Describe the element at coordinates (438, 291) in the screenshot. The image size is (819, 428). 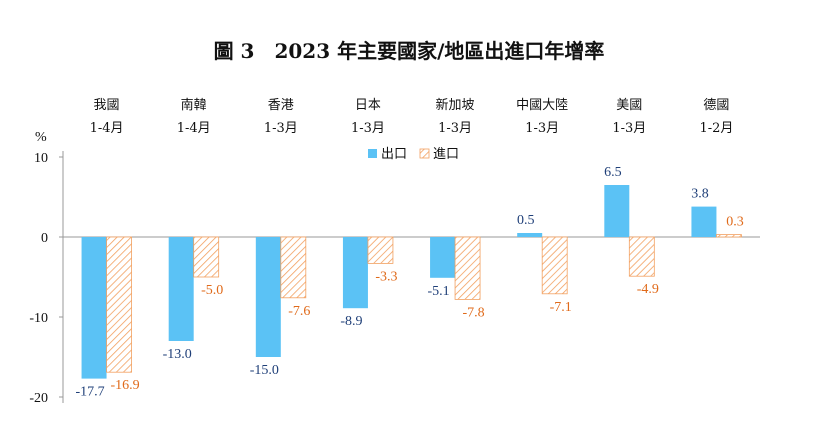
I see `label-export: -5.1` at that location.